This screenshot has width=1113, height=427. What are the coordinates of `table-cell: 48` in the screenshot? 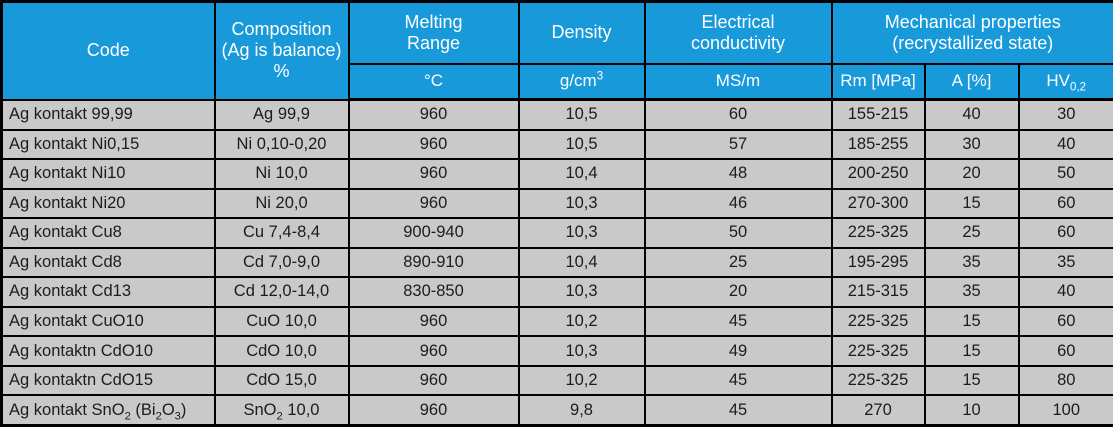 It's located at (738, 174).